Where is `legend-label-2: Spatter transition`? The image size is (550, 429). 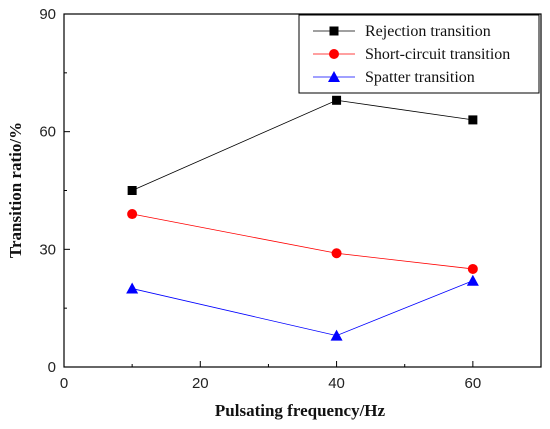
legend-label-2: Spatter transition is located at coordinates (420, 77).